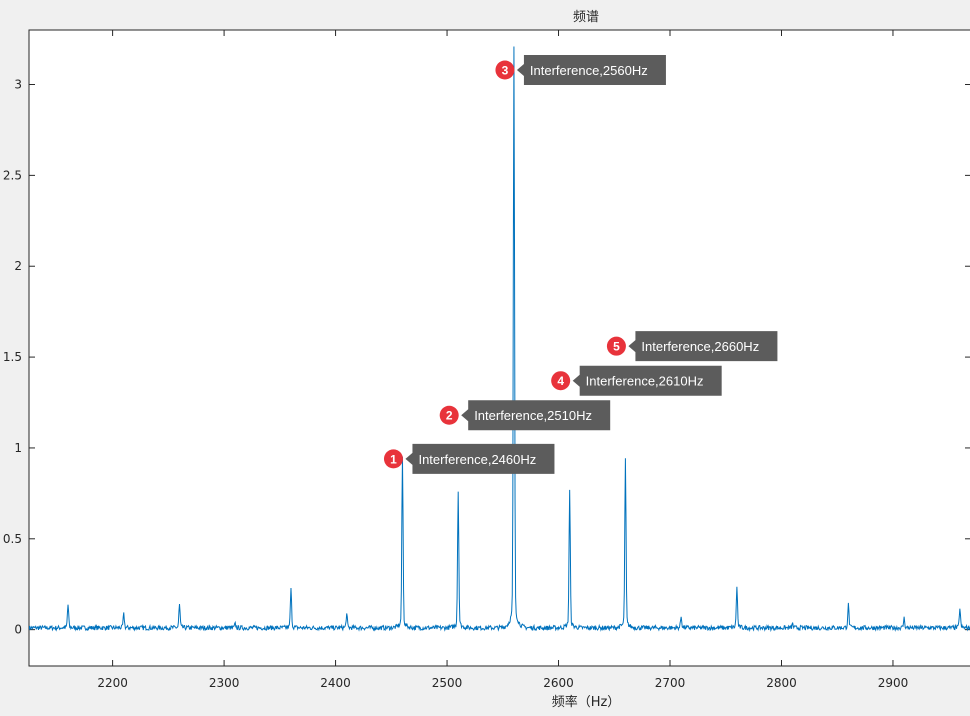 The height and width of the screenshot is (716, 970). Describe the element at coordinates (893, 683) in the screenshot. I see `x-tick-label: 2900` at that location.